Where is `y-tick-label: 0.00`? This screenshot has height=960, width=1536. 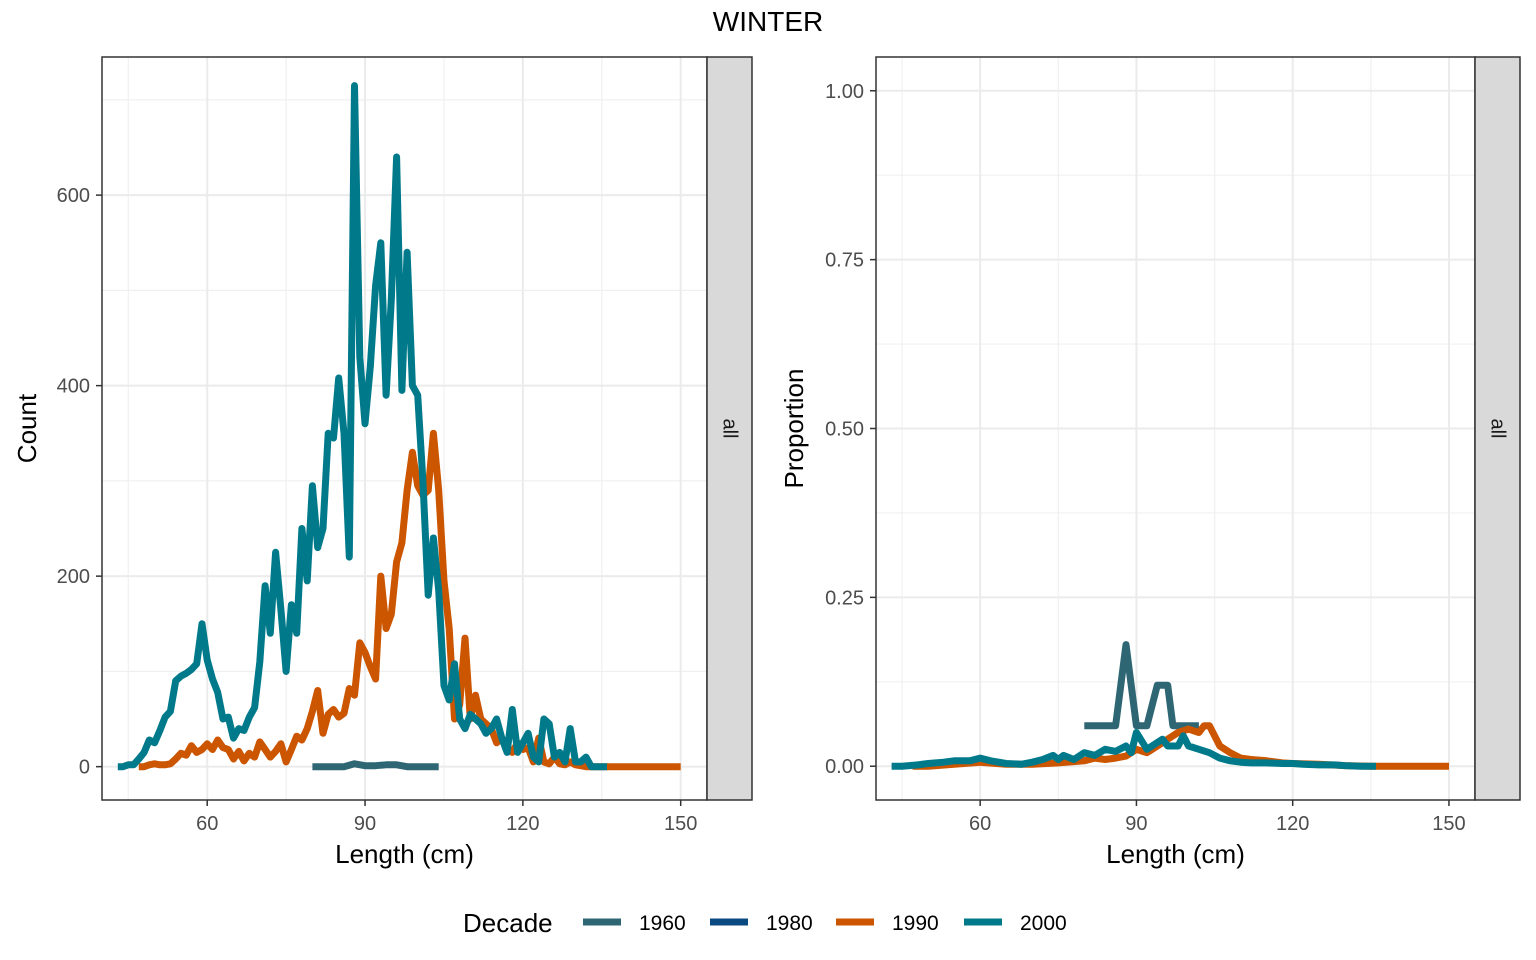
y-tick-label: 0.00 is located at coordinates (844, 767).